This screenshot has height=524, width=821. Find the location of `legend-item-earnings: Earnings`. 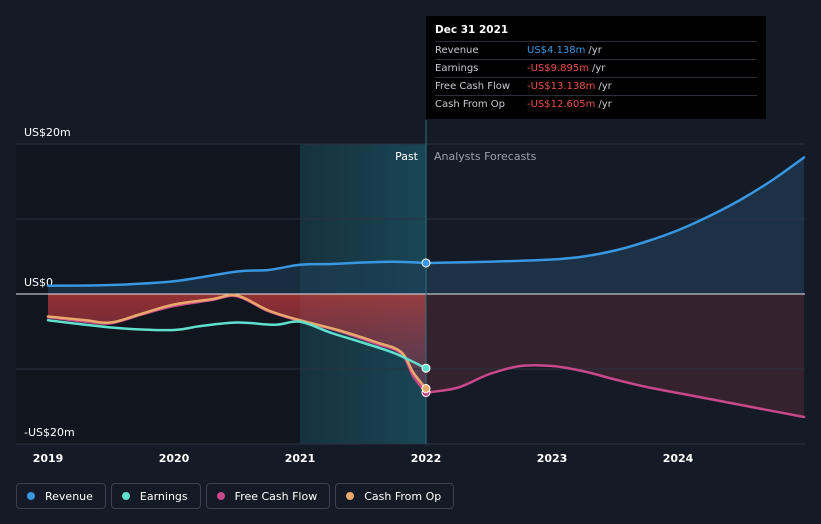

legend-item-earnings: Earnings is located at coordinates (155, 496).